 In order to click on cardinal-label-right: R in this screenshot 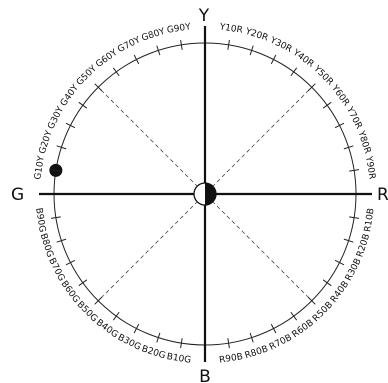, I will do `click(382, 195)`.